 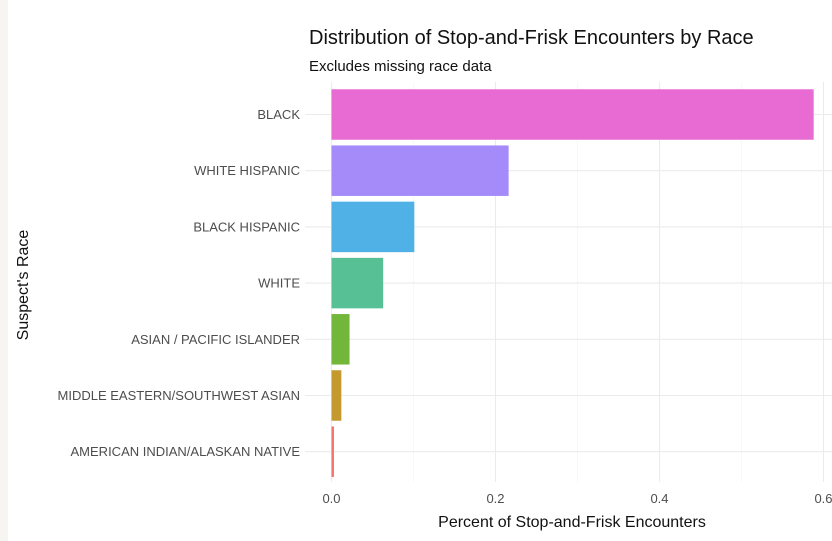 What do you see at coordinates (186, 451) in the screenshot?
I see `y-tick-label: AMERICAN INDIAN/ALASKAN NATIVE` at bounding box center [186, 451].